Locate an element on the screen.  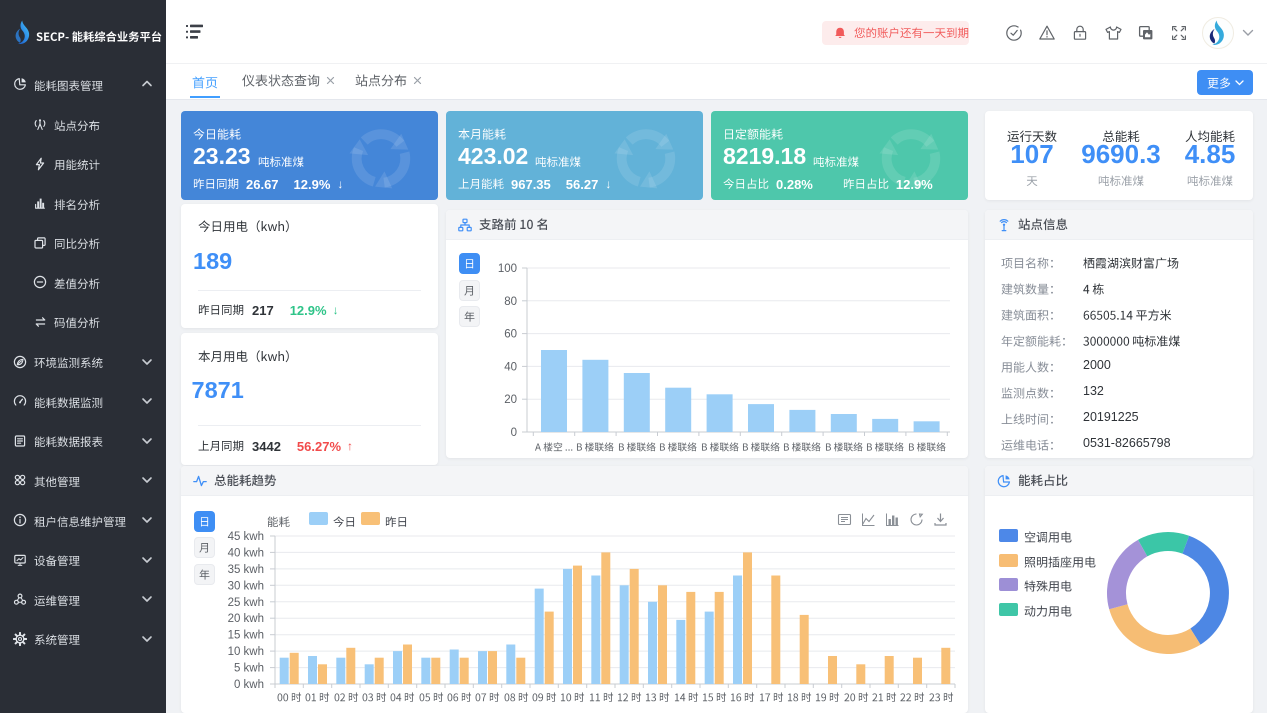
svg-text: 45 kwh is located at coordinates (246, 537).